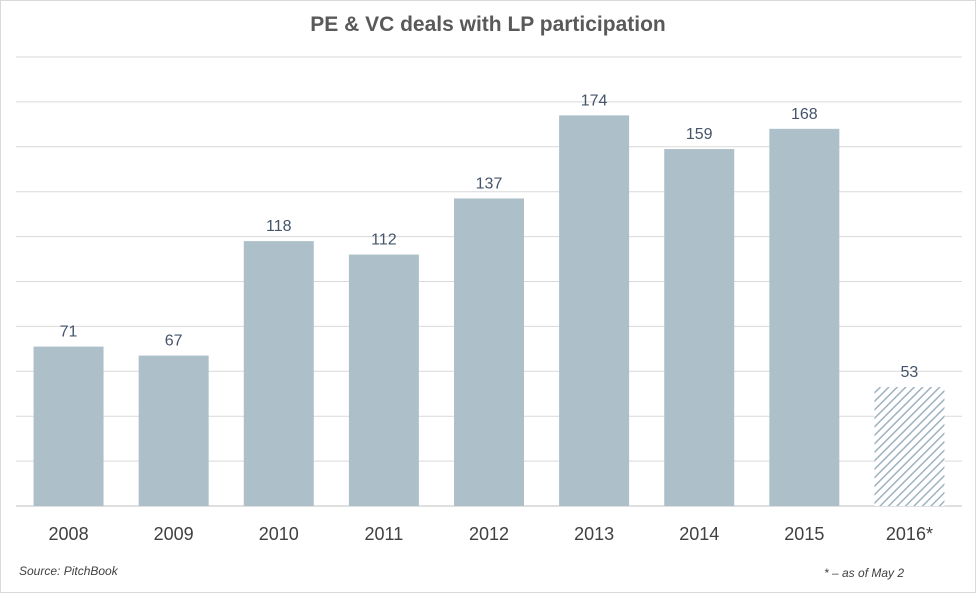 This screenshot has height=594, width=976. Describe the element at coordinates (699, 534) in the screenshot. I see `x-tick-label: 2014` at that location.